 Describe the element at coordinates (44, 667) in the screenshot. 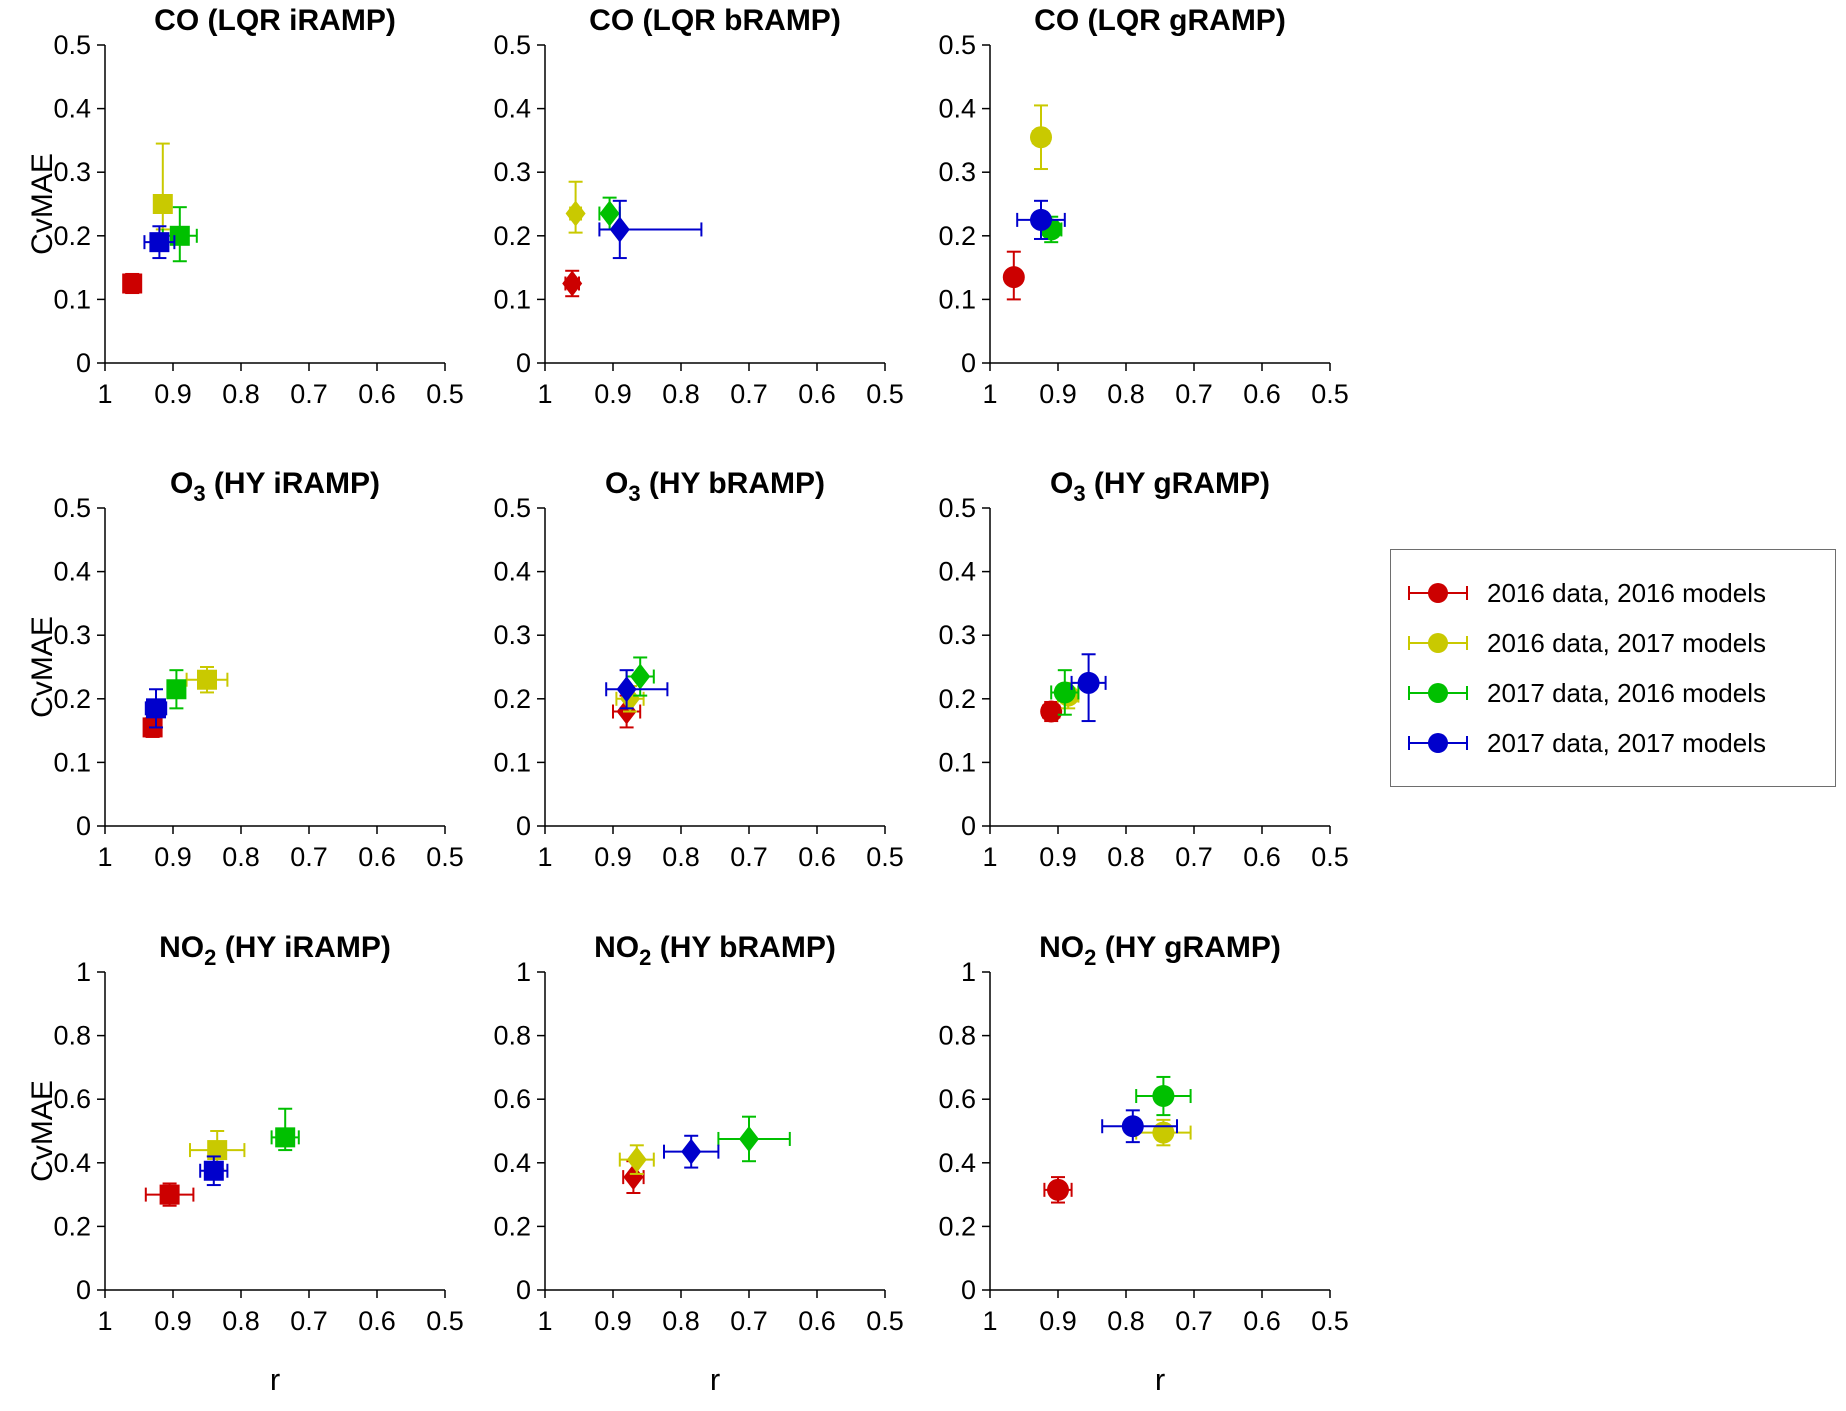

I see `y-axis-label: CvMAE` at that location.